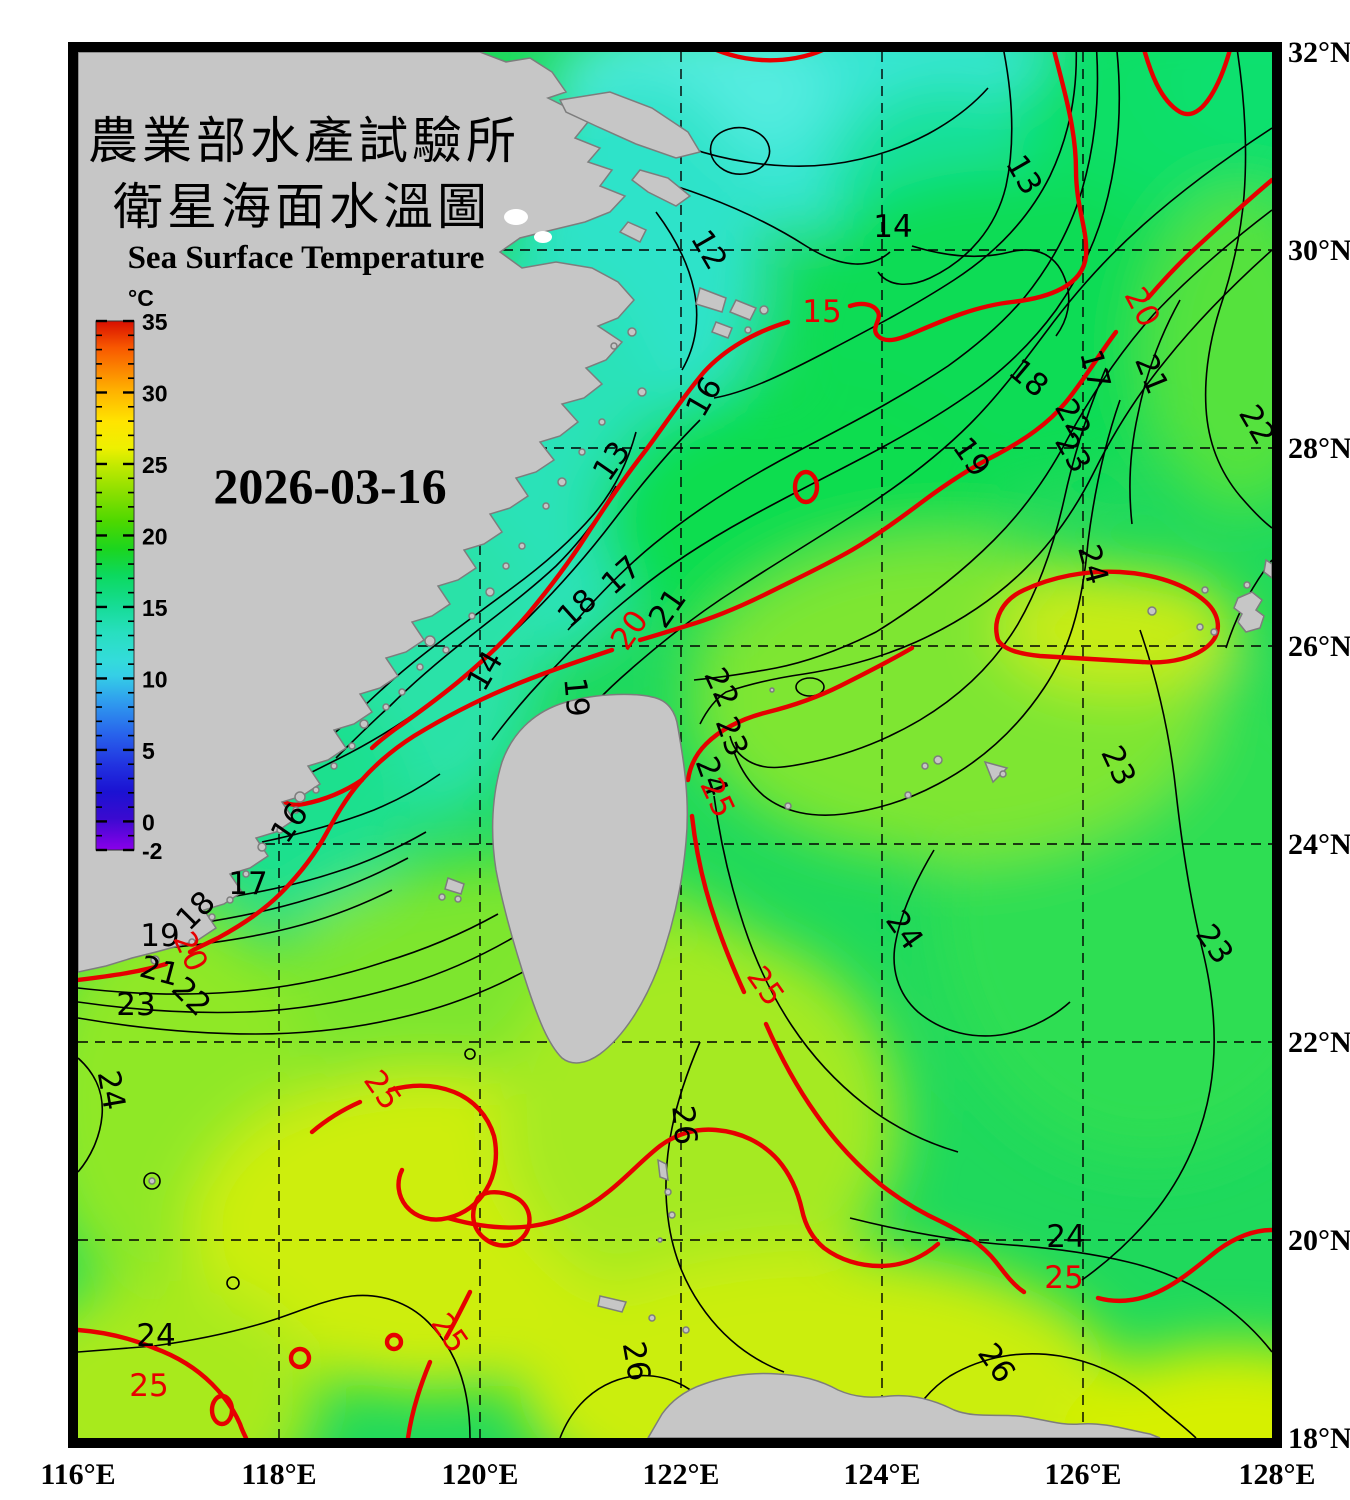 The height and width of the screenshot is (1500, 1350). Describe the element at coordinates (892, 227) in the screenshot. I see `contour-label: 14` at that location.